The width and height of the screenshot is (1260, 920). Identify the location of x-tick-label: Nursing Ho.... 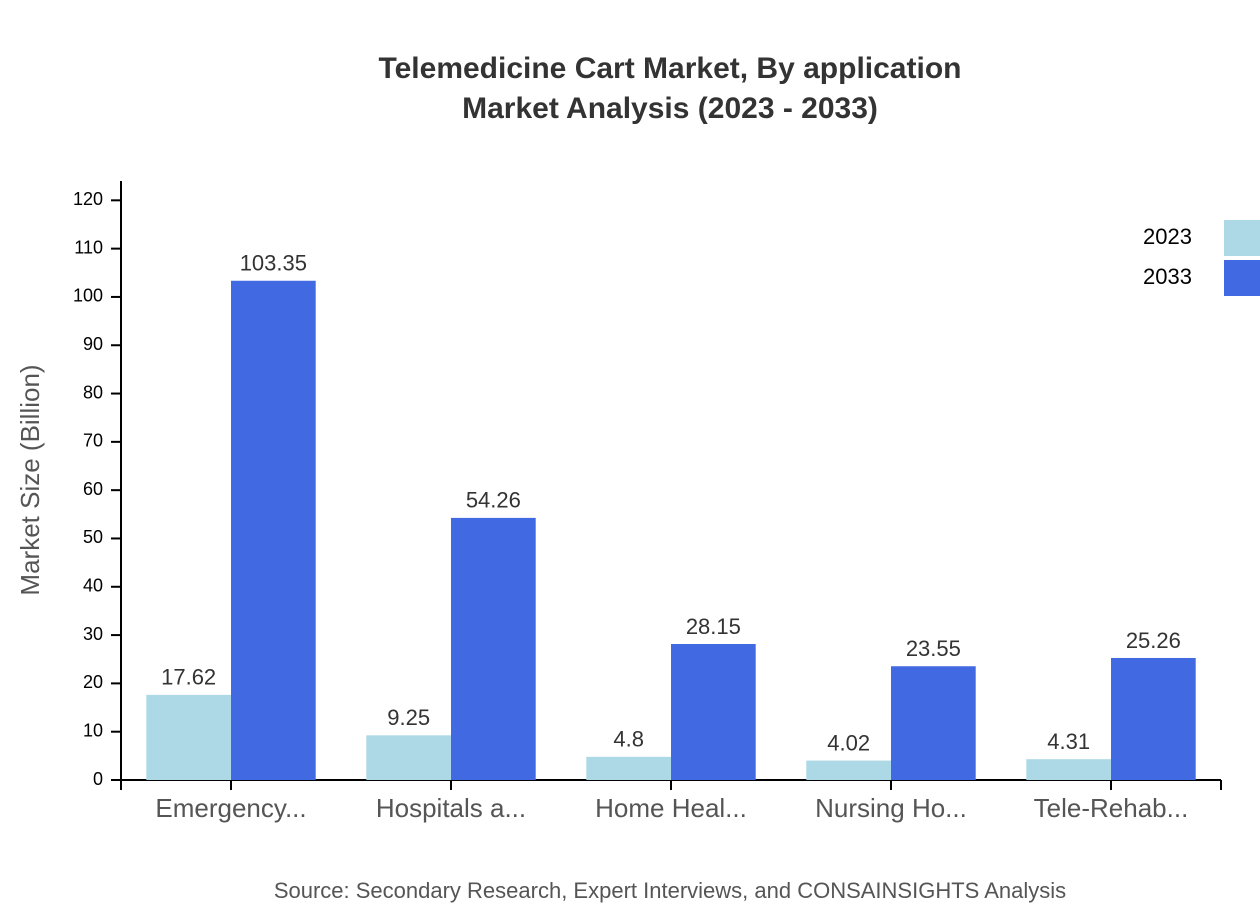
(891, 808).